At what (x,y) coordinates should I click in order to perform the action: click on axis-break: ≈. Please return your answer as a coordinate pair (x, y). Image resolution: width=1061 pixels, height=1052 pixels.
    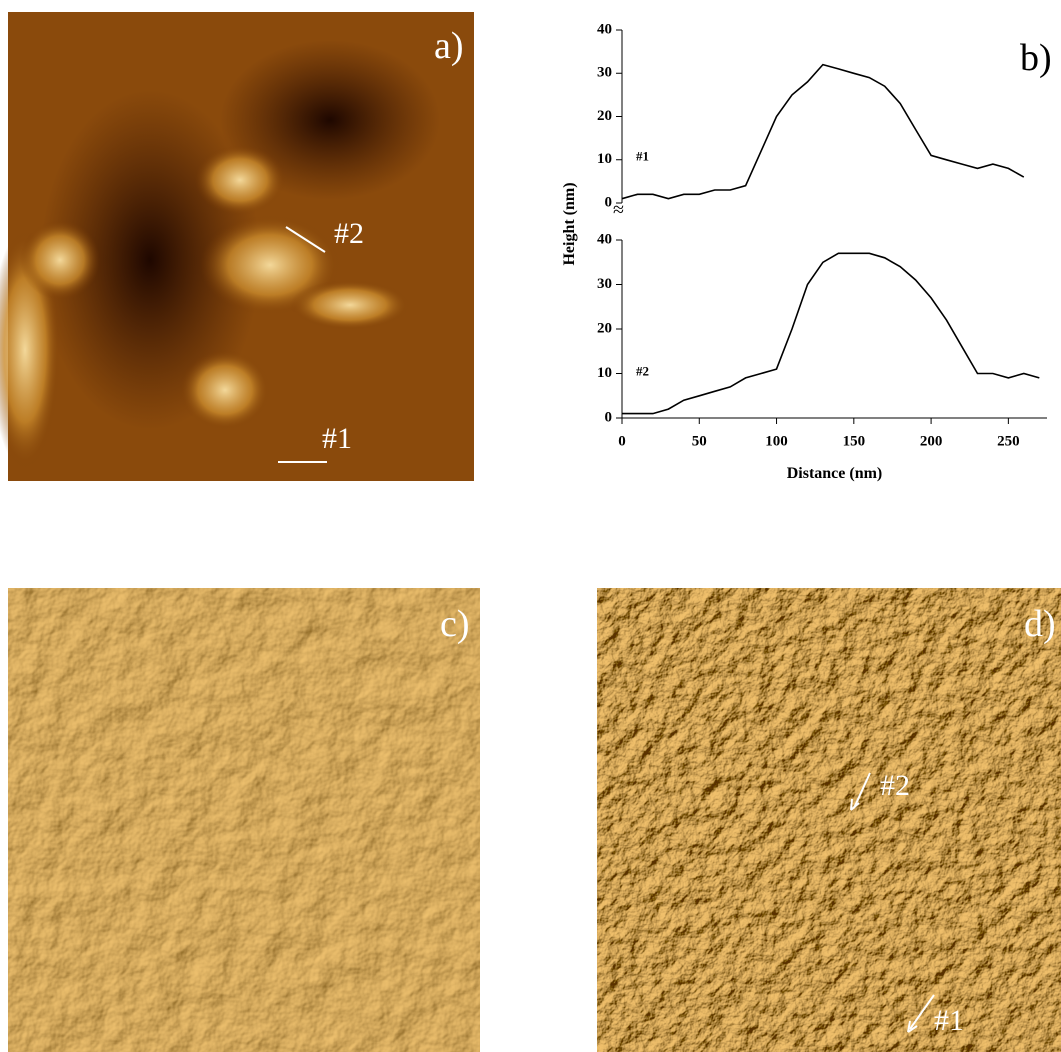
    Looking at the image, I should click on (618, 210).